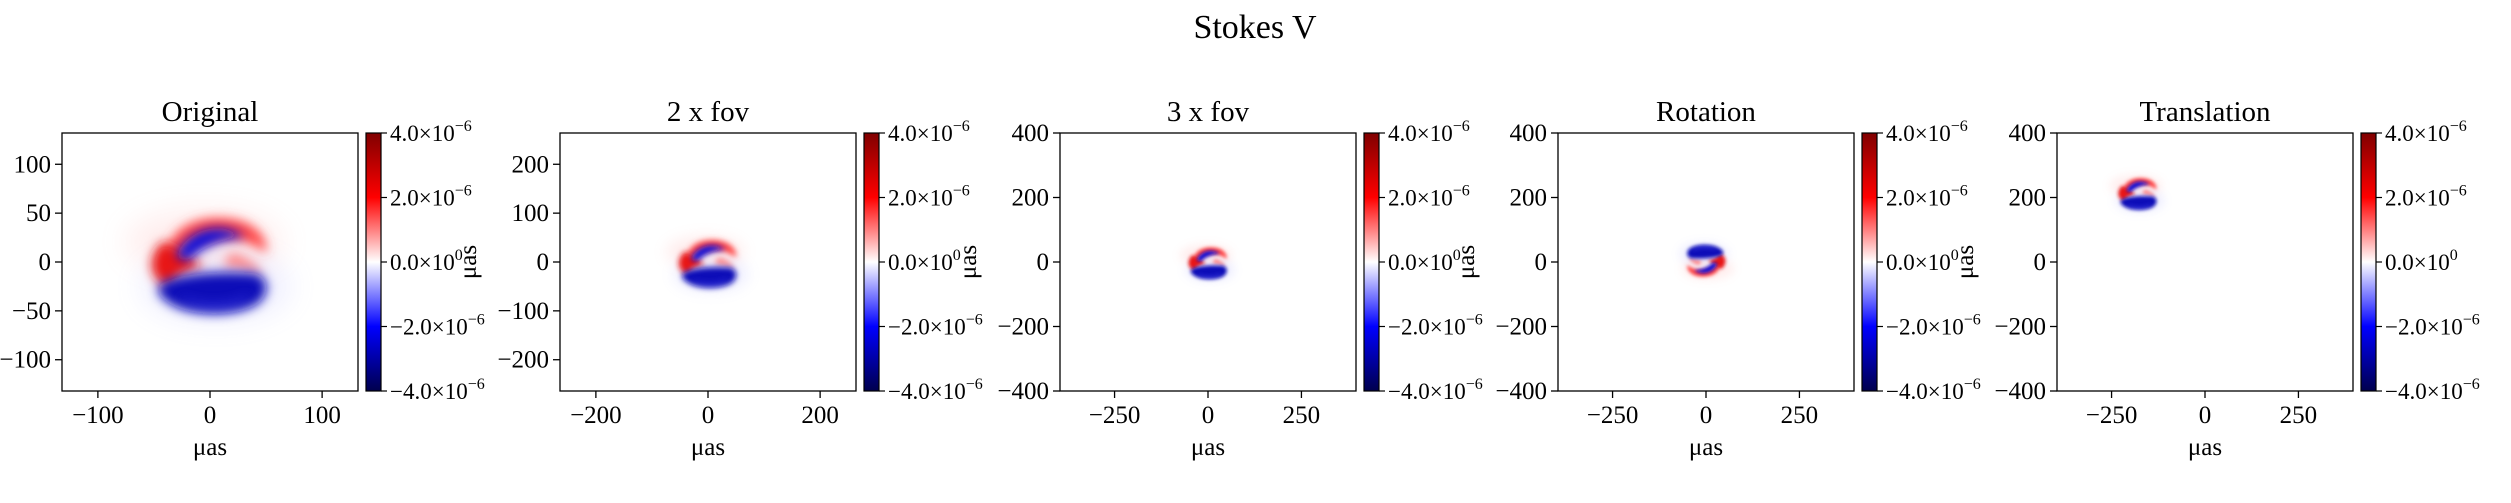 The width and height of the screenshot is (2511, 503). I want to click on x-tick-label: 200, so click(820, 415).